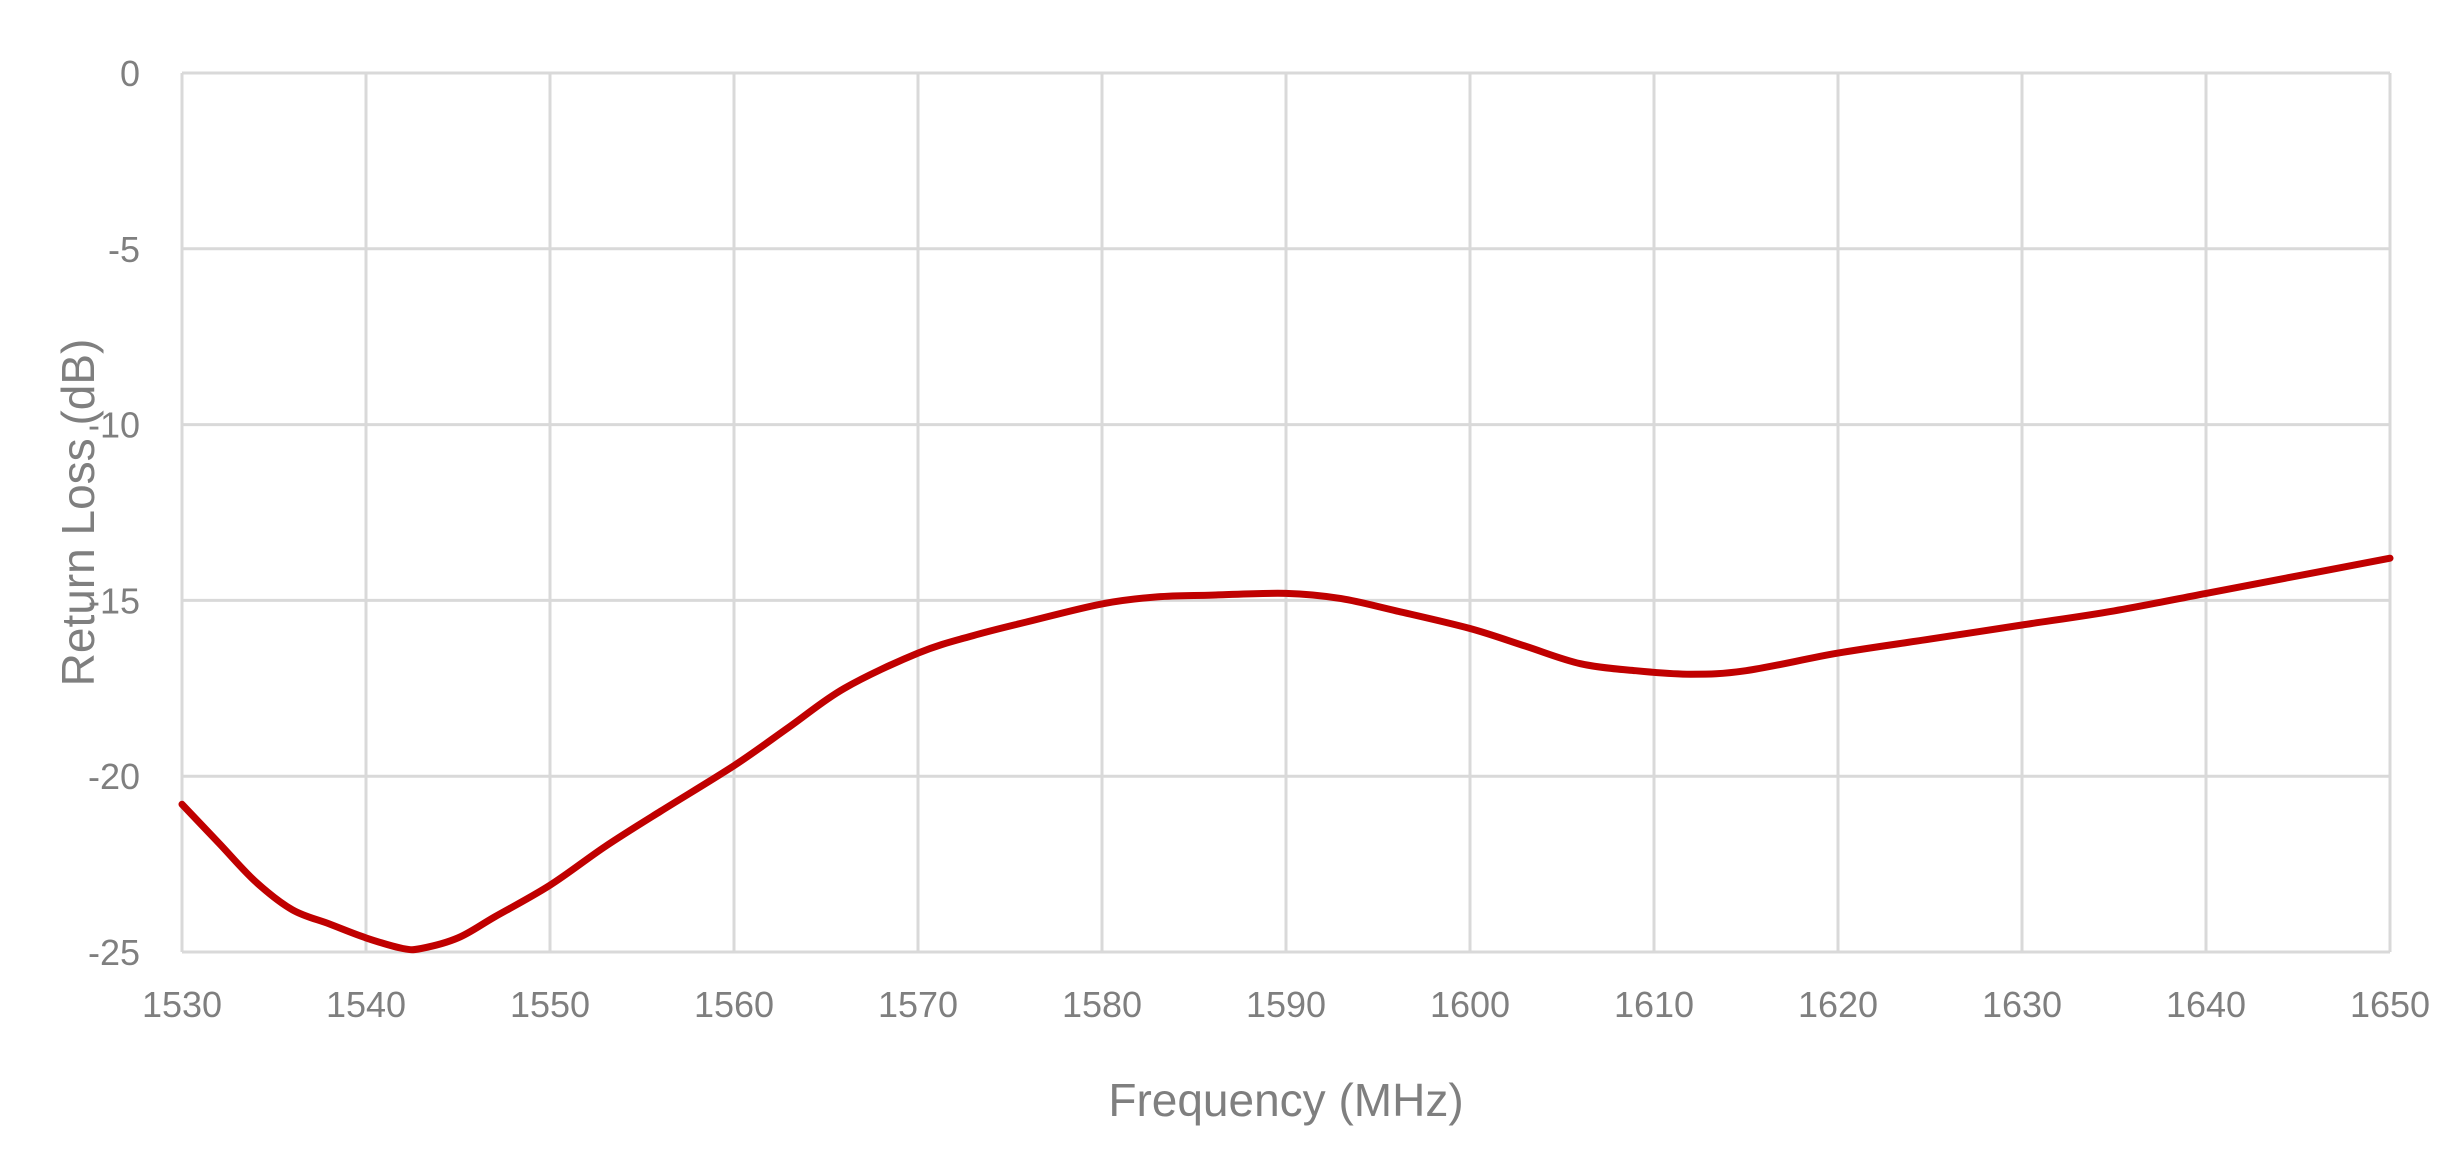 This screenshot has height=1165, width=2463. I want to click on y-tick-label: -25, so click(114, 952).